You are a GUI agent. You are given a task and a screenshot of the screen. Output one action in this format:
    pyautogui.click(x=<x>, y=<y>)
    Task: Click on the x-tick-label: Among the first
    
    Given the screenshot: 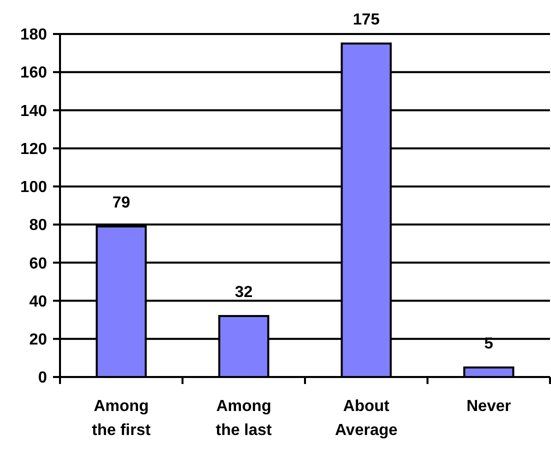 What is the action you would take?
    pyautogui.click(x=122, y=418)
    